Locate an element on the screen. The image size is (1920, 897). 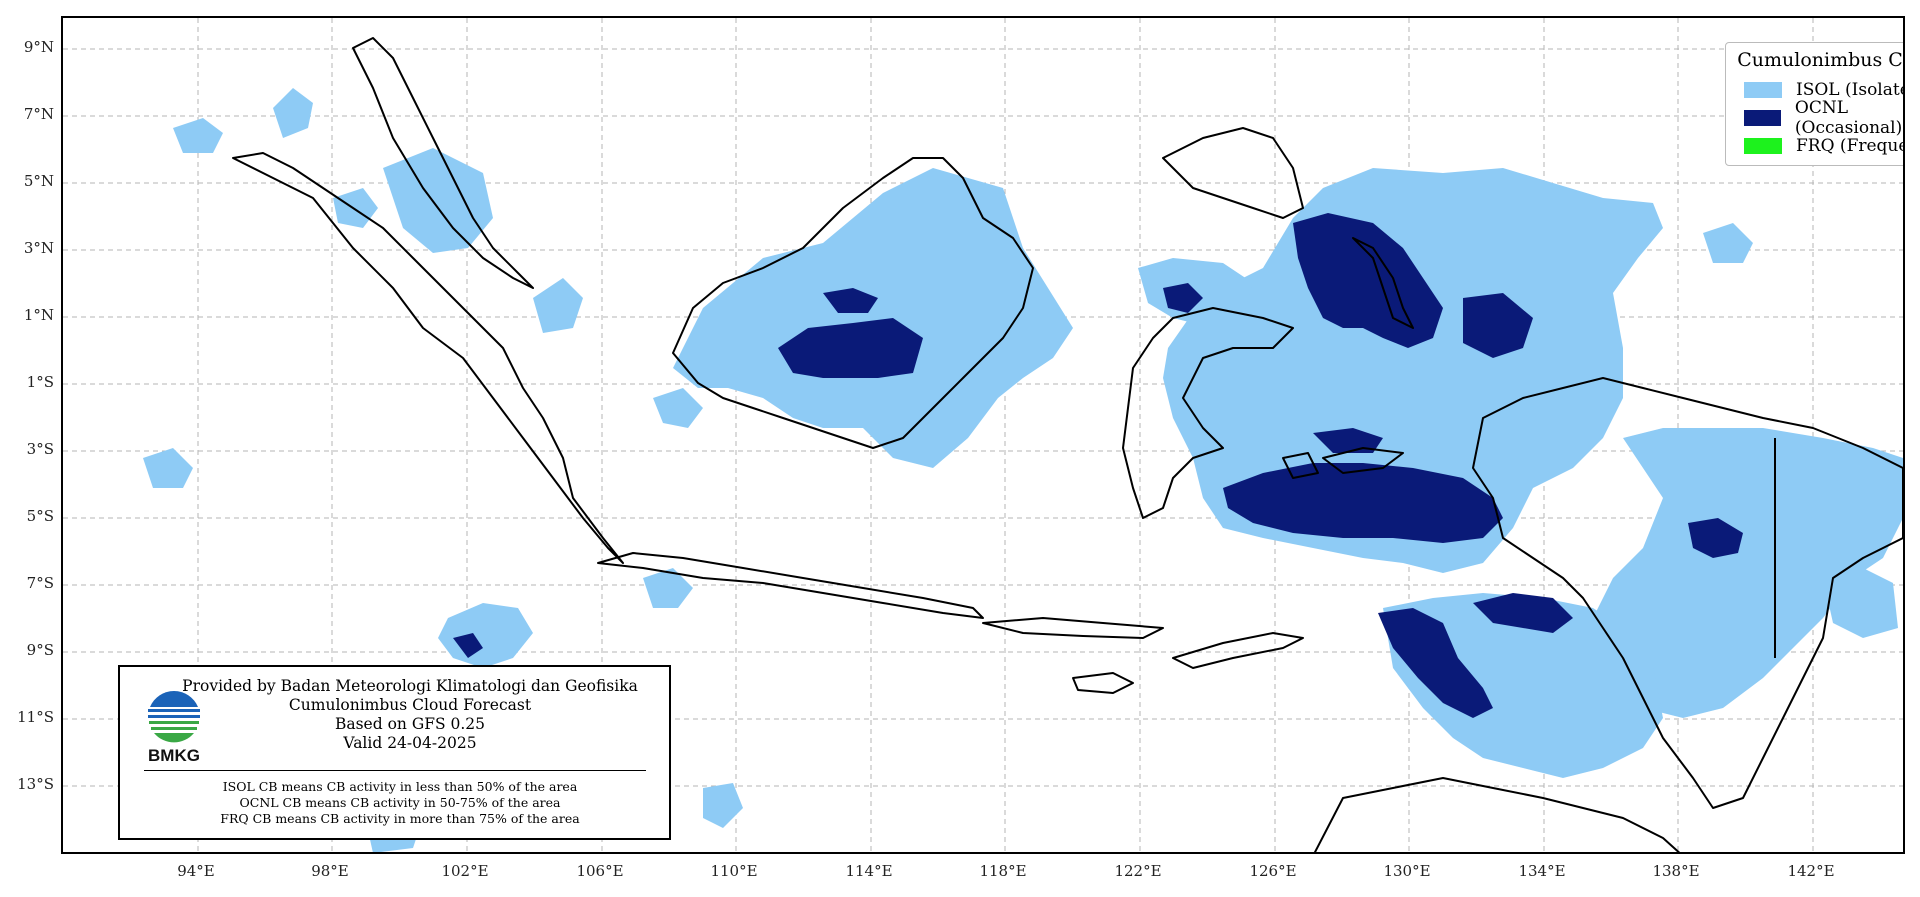
isol-area-borneo is located at coordinates (873, 318).